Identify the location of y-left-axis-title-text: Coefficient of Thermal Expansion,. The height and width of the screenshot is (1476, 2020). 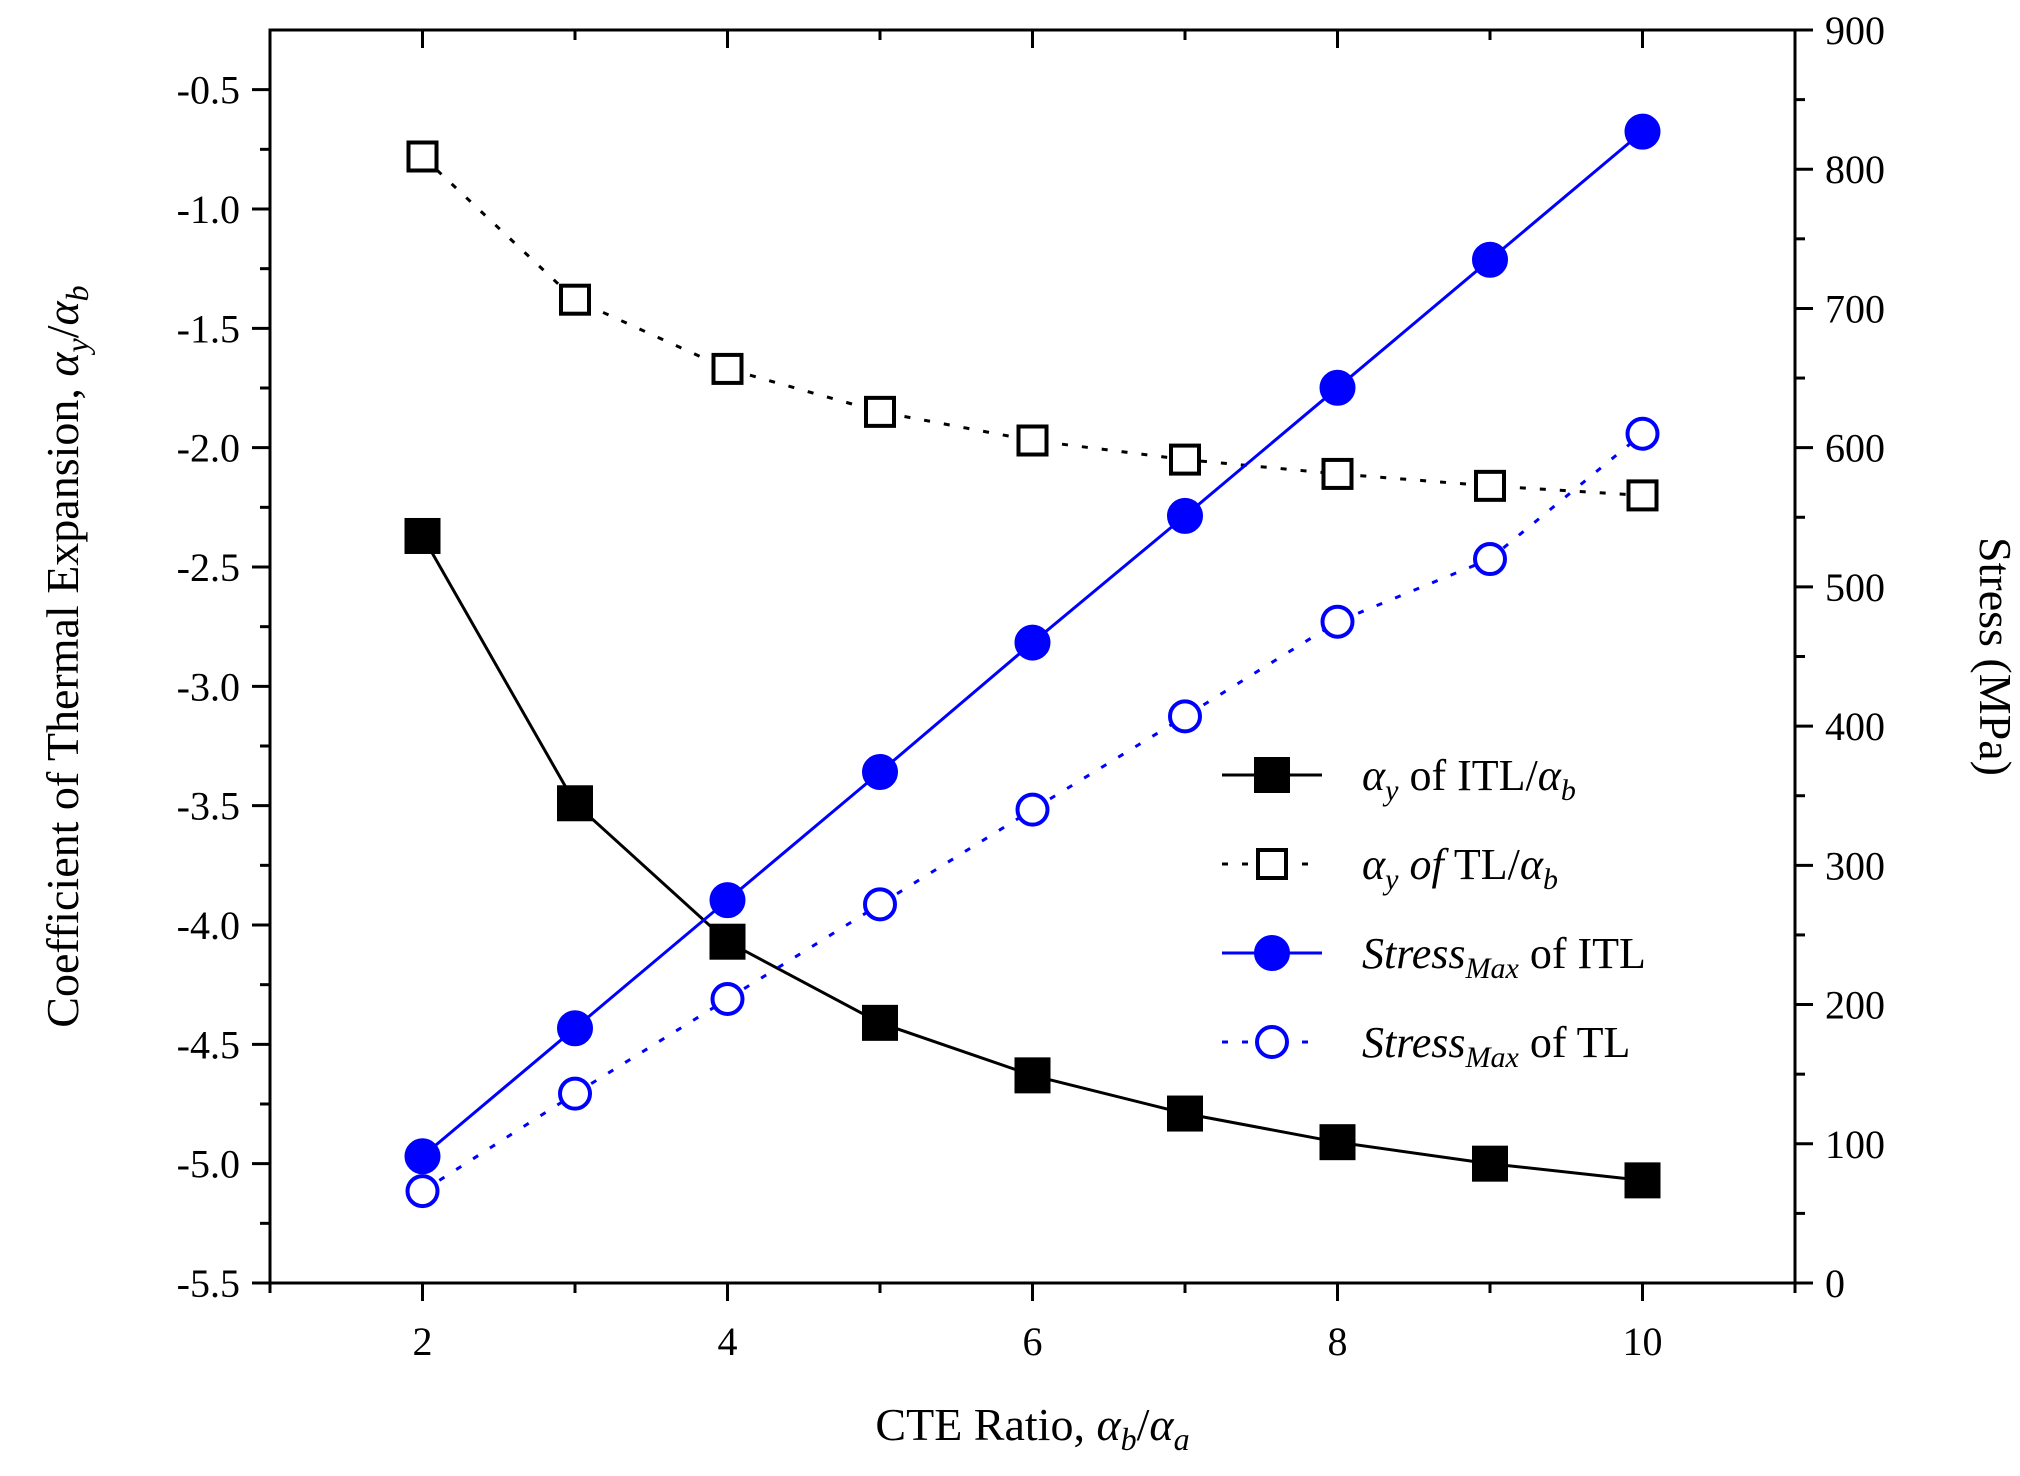
(62, 702).